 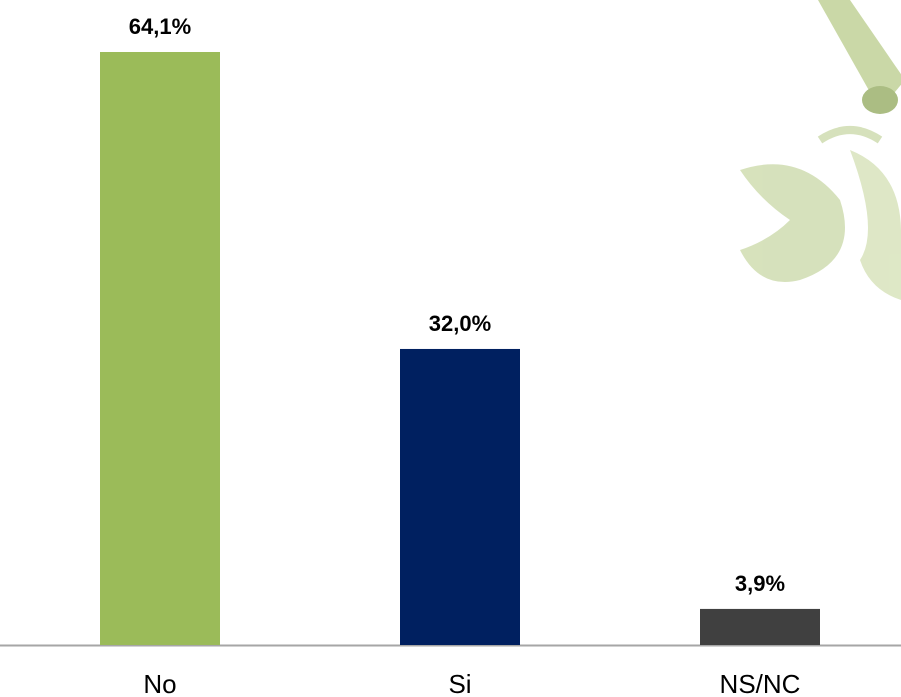 What do you see at coordinates (820, 150) in the screenshot?
I see `decoration` at bounding box center [820, 150].